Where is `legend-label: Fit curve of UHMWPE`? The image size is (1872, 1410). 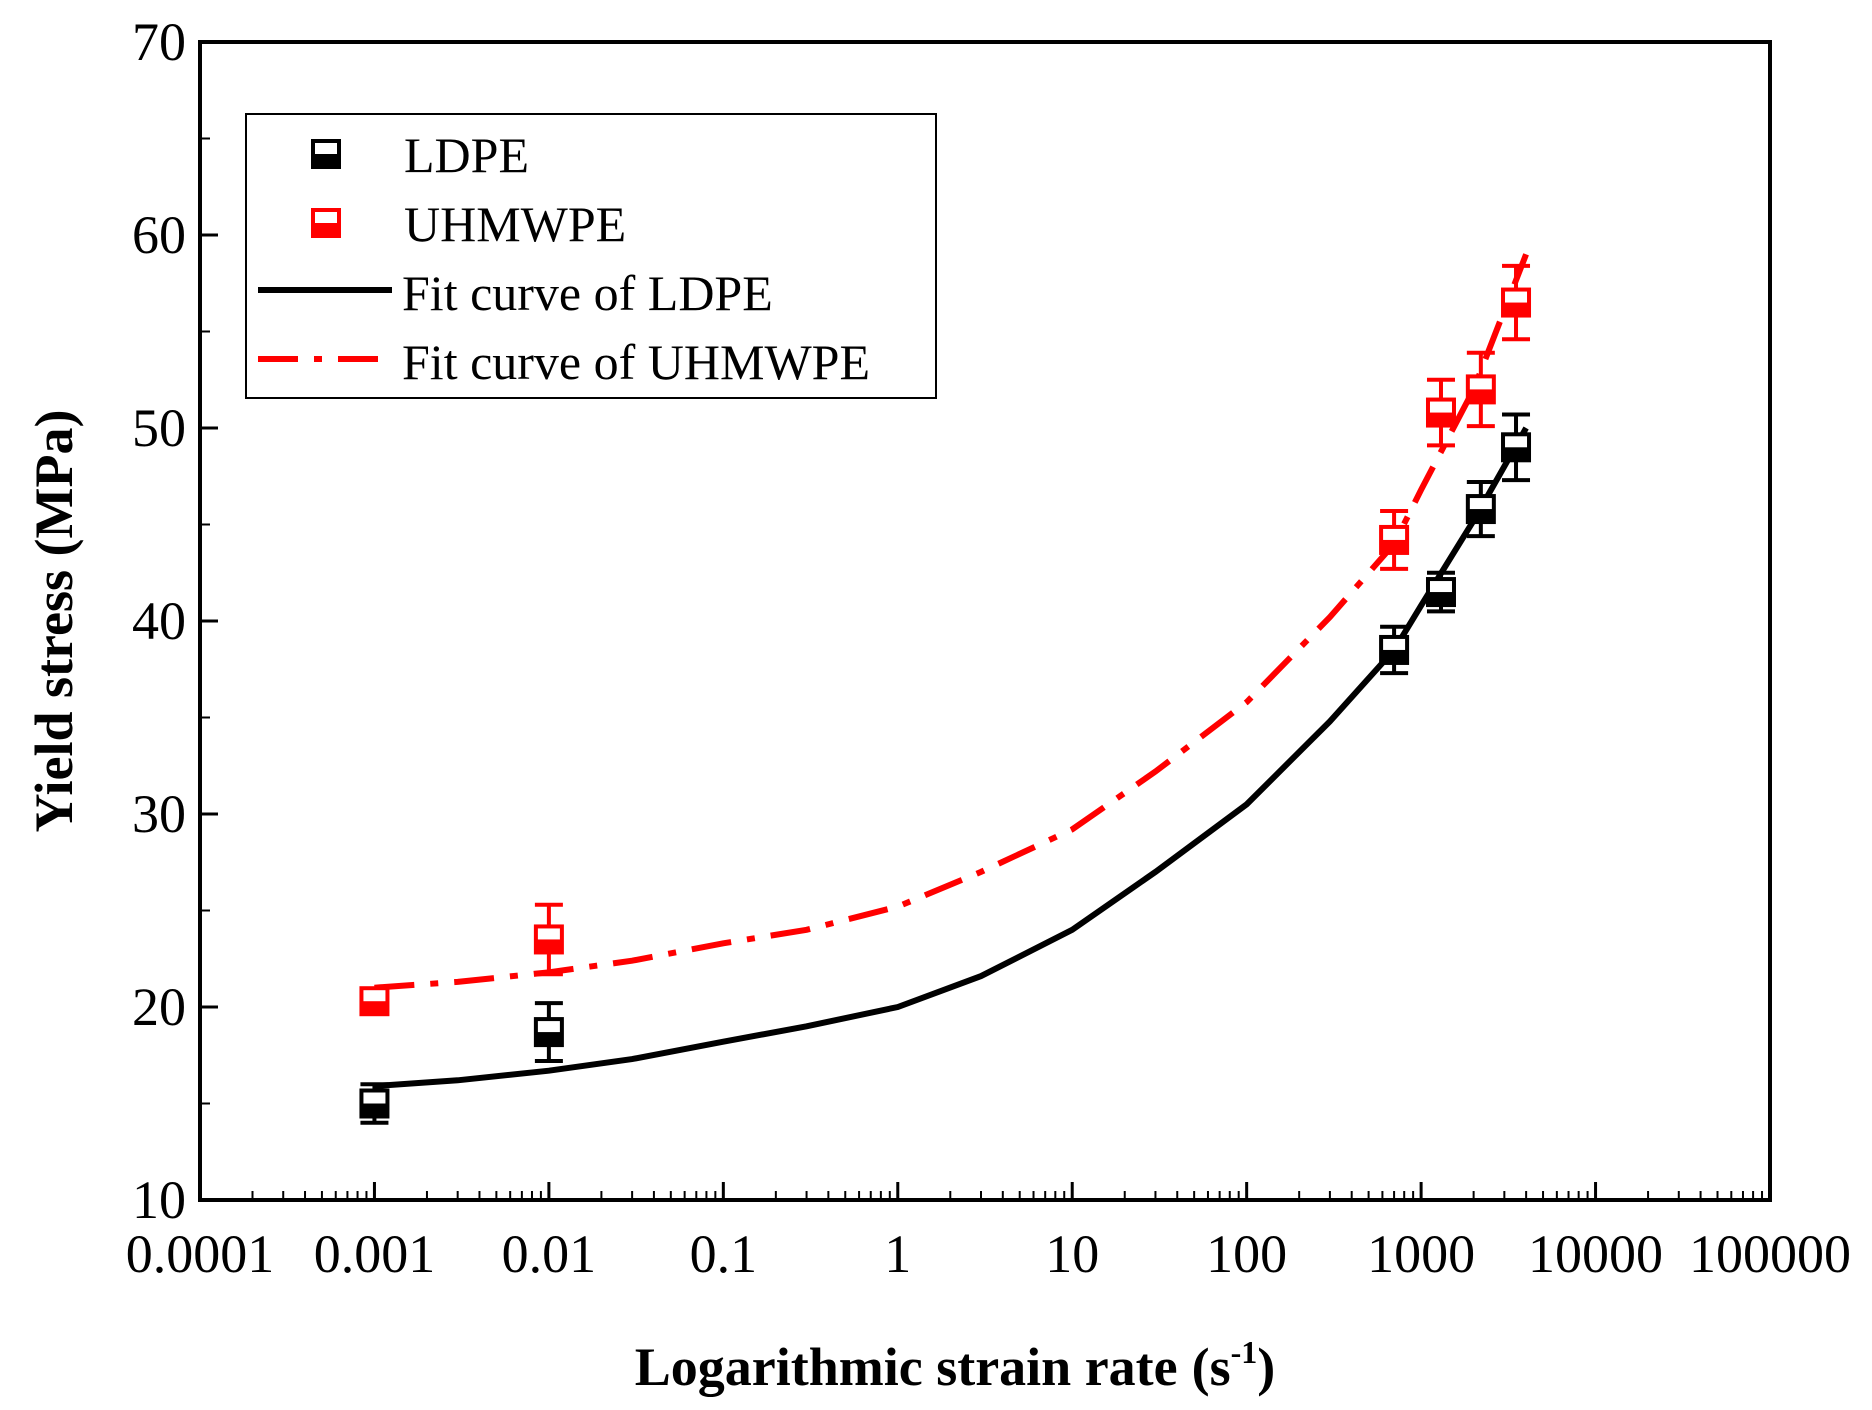
legend-label: Fit curve of UHMWPE is located at coordinates (636, 362).